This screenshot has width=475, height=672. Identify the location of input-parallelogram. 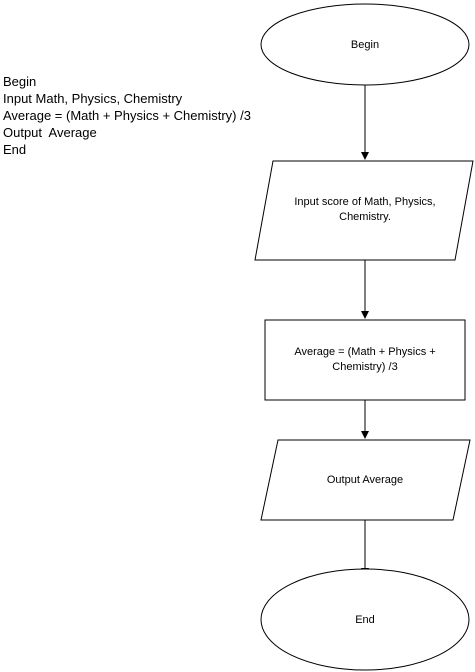
(364, 210).